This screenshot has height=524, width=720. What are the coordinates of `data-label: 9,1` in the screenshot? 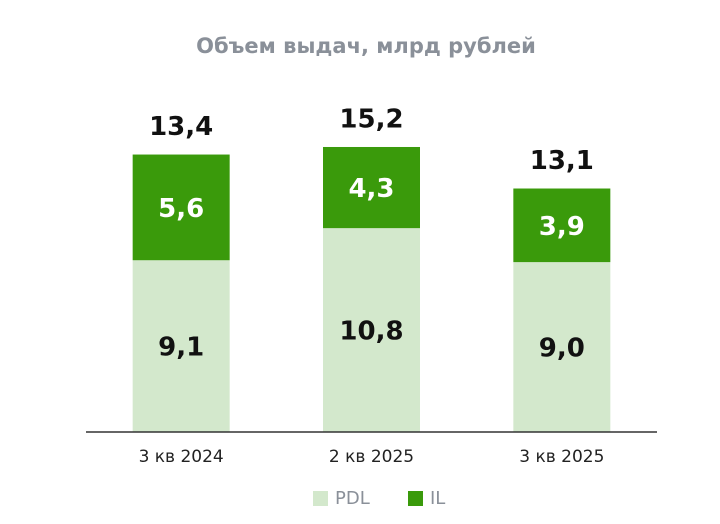 It's located at (181, 348).